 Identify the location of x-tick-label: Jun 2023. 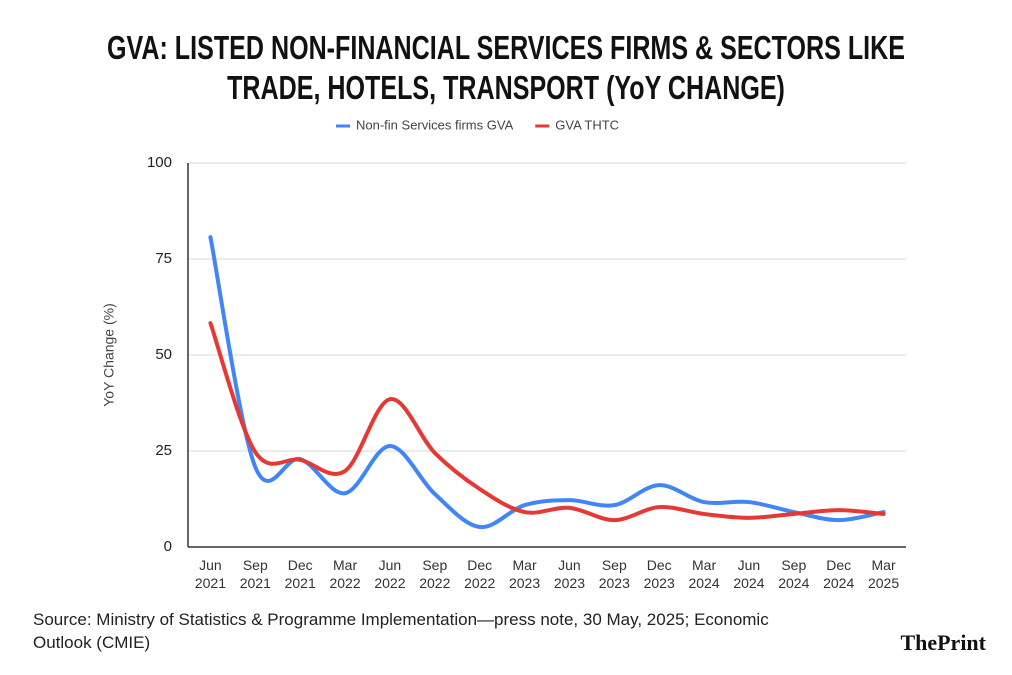
(569, 574).